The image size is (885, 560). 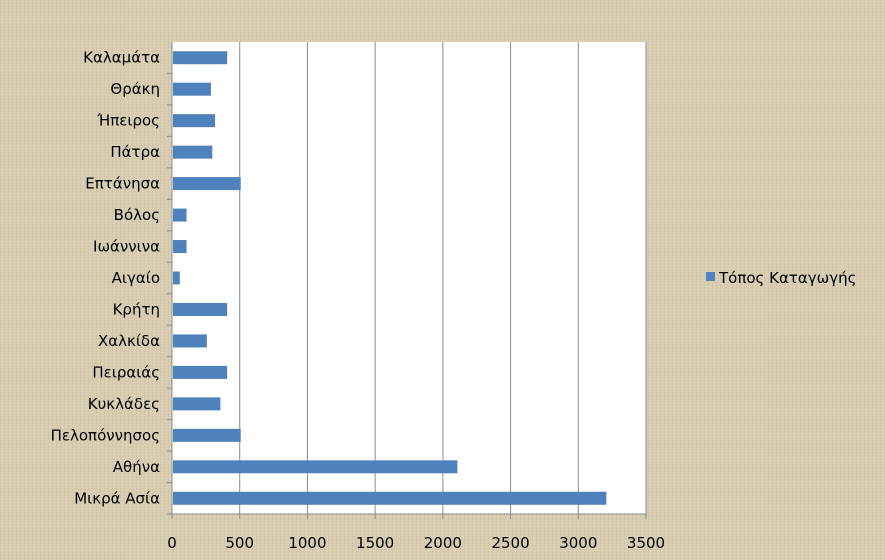 I want to click on x-tick-label: 1500, so click(x=375, y=543).